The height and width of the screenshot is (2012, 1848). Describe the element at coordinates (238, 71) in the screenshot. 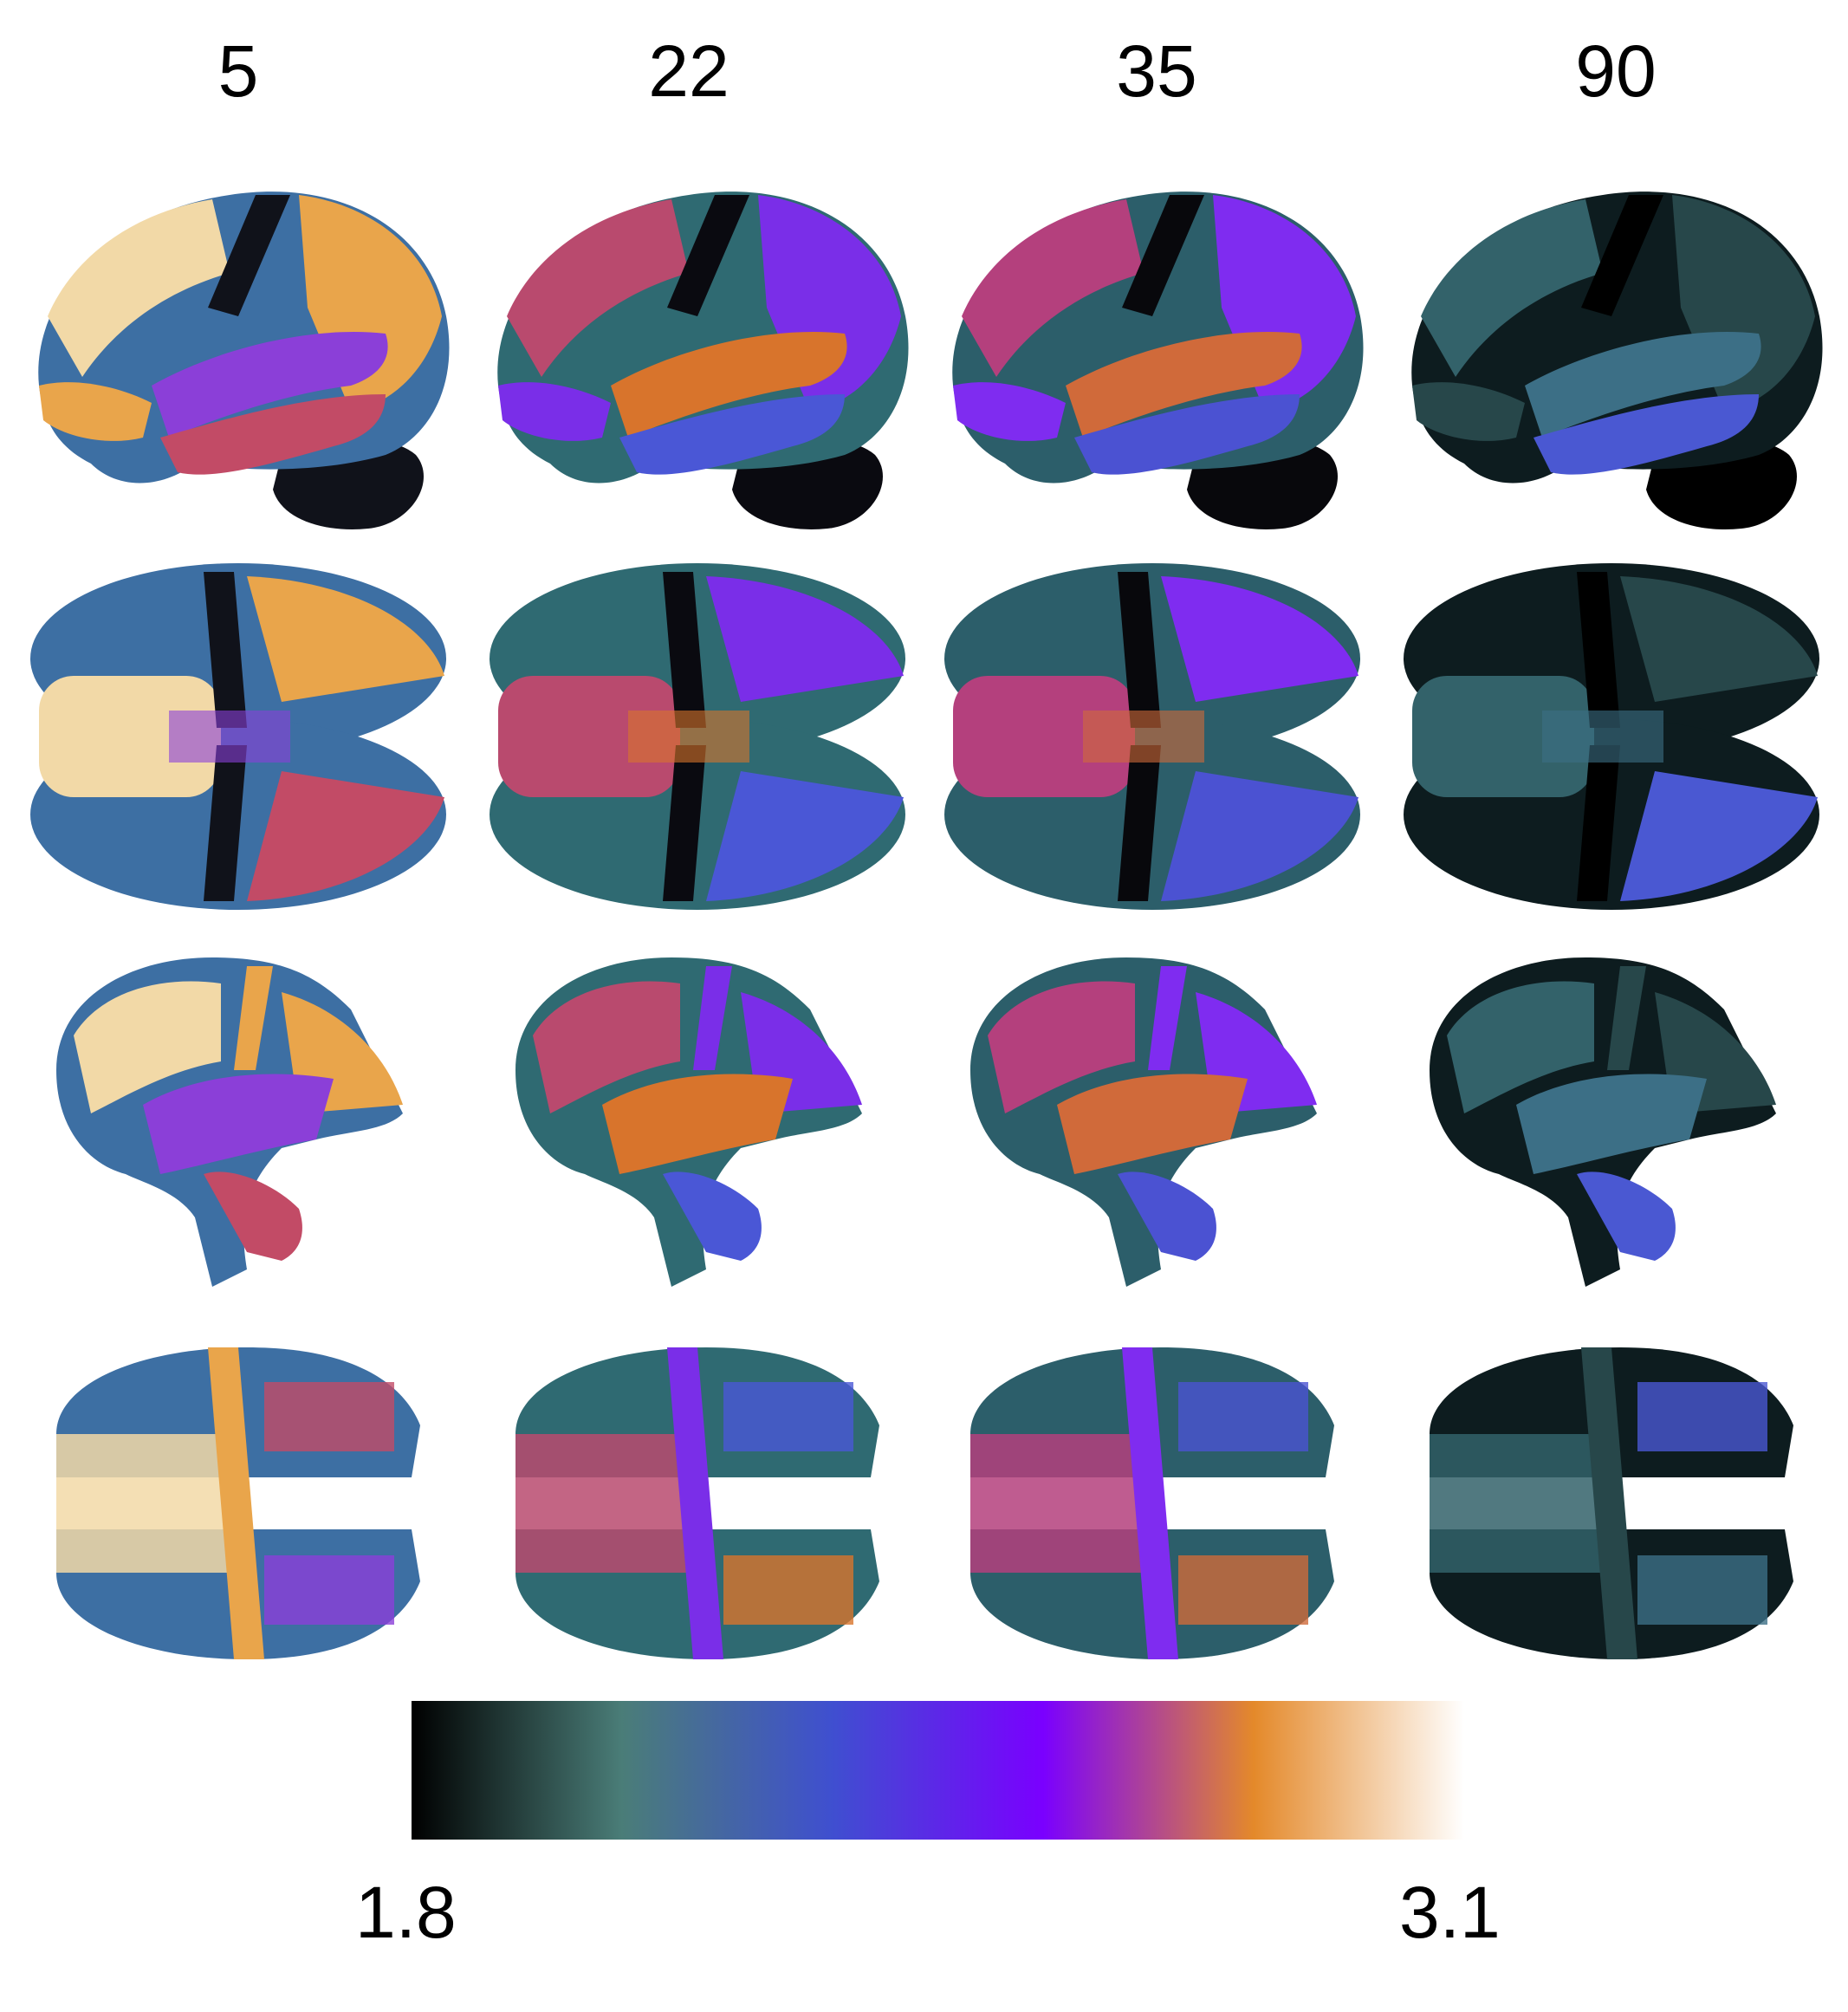

I see `column-label-age-5: 5` at that location.